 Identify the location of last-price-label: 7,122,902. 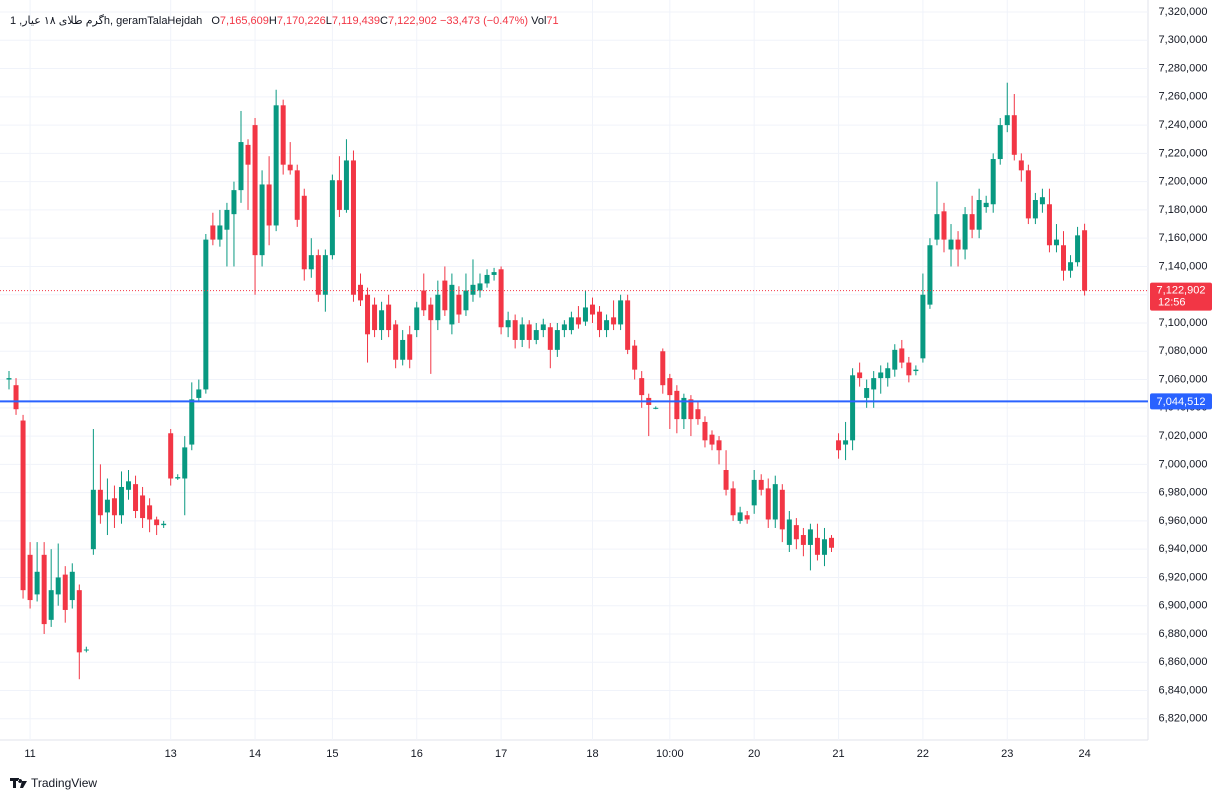
(1181, 291).